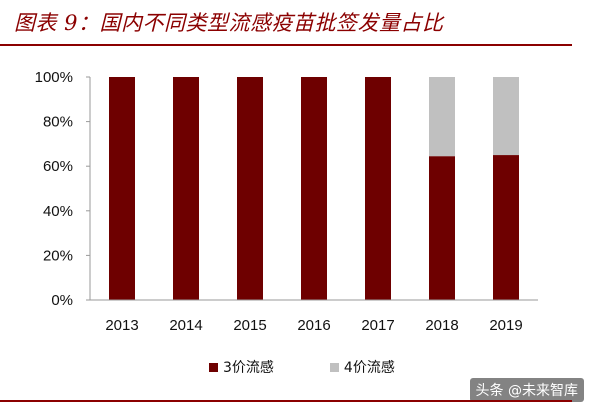 Image resolution: width=590 pixels, height=409 pixels. I want to click on x-tick-label: 2017, so click(377, 325).